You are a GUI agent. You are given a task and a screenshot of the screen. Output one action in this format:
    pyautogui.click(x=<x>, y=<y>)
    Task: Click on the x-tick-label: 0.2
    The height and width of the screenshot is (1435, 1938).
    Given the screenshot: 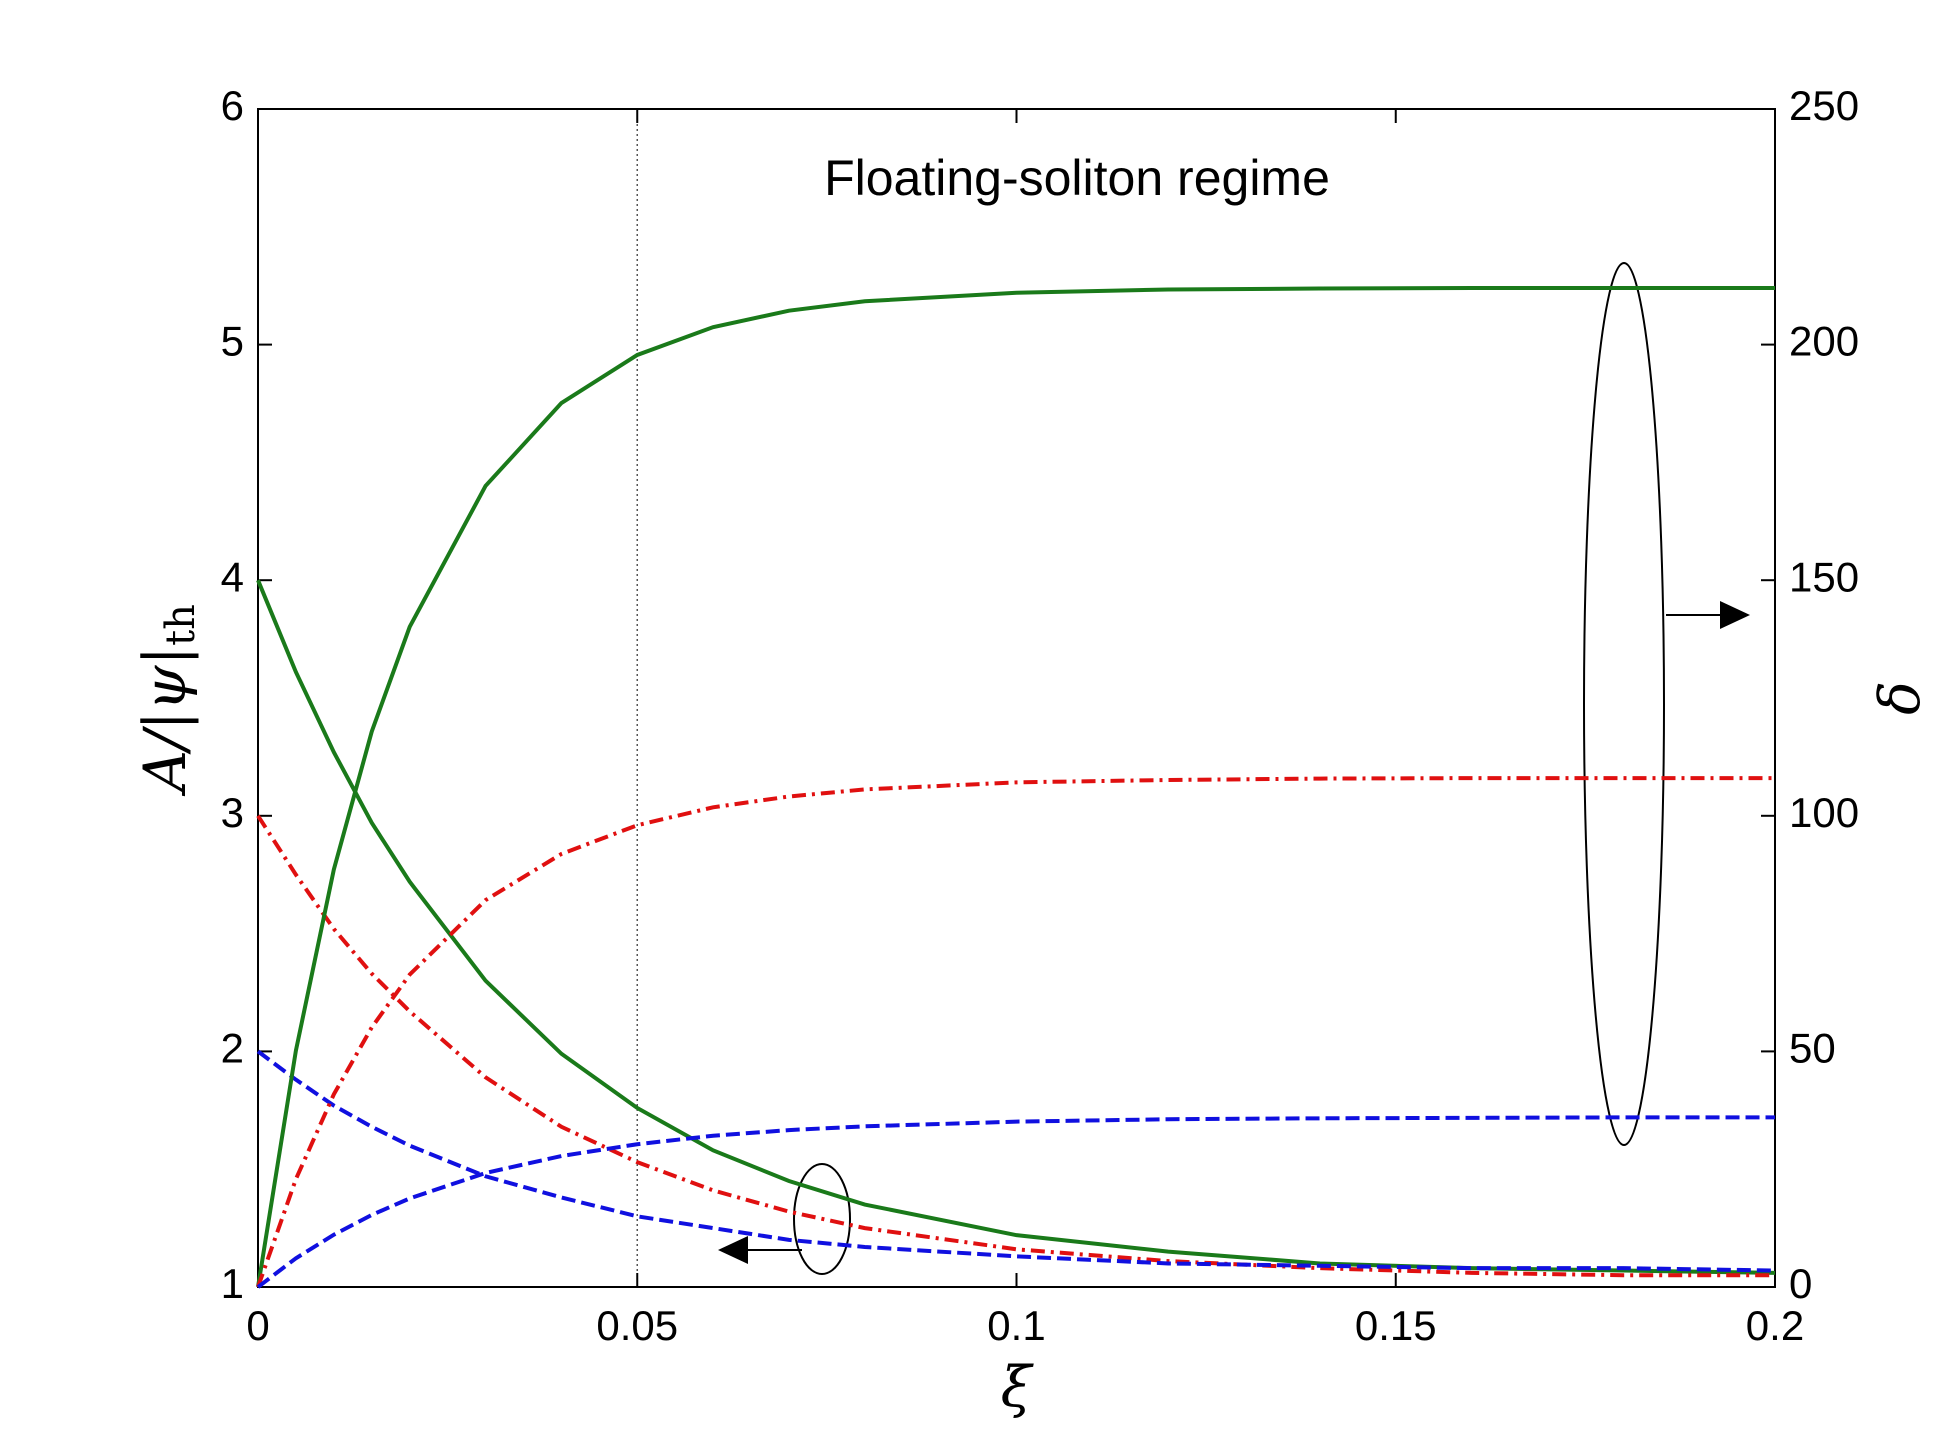 What is the action you would take?
    pyautogui.click(x=1775, y=1325)
    